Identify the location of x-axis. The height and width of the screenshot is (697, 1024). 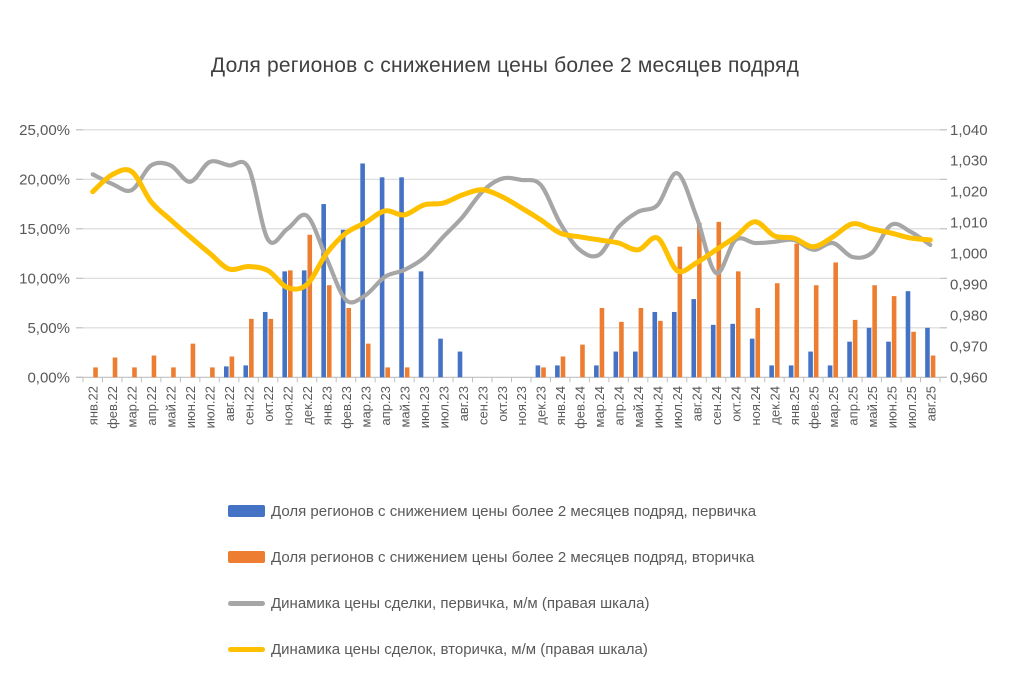
(511, 379).